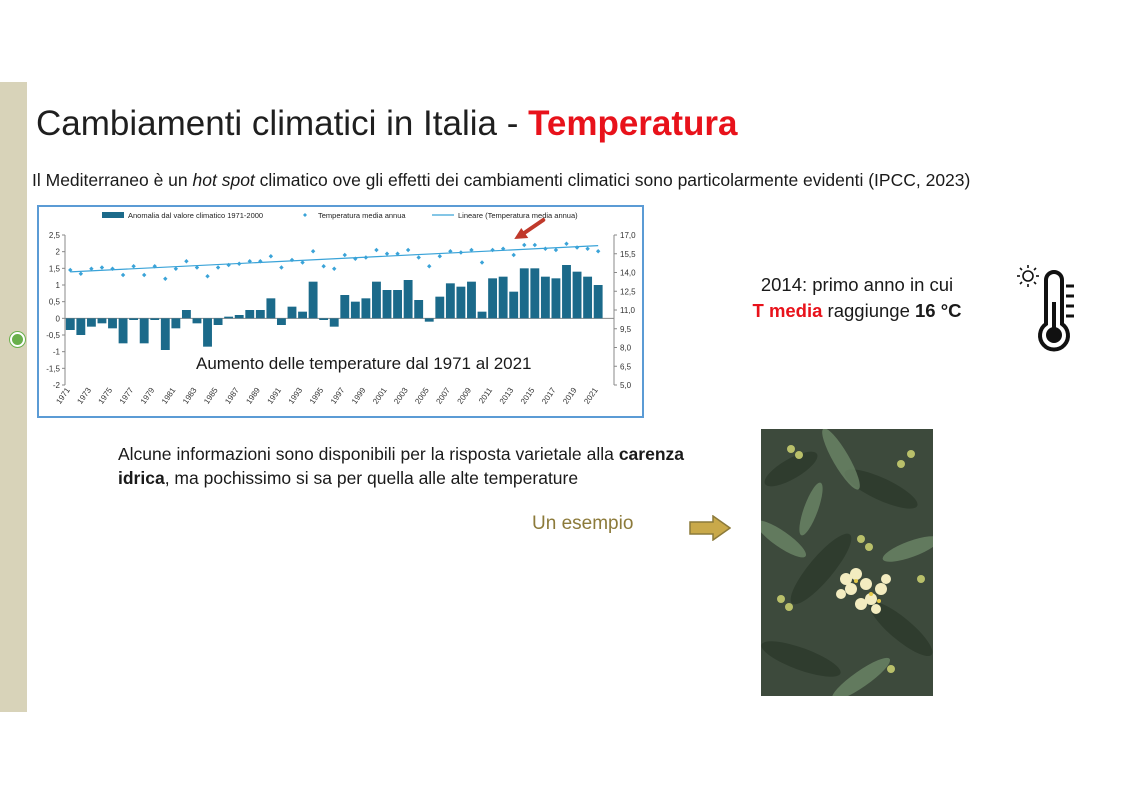 This screenshot has height=794, width=1123. What do you see at coordinates (148, 396) in the screenshot?
I see `x-tick-label: 1979` at bounding box center [148, 396].